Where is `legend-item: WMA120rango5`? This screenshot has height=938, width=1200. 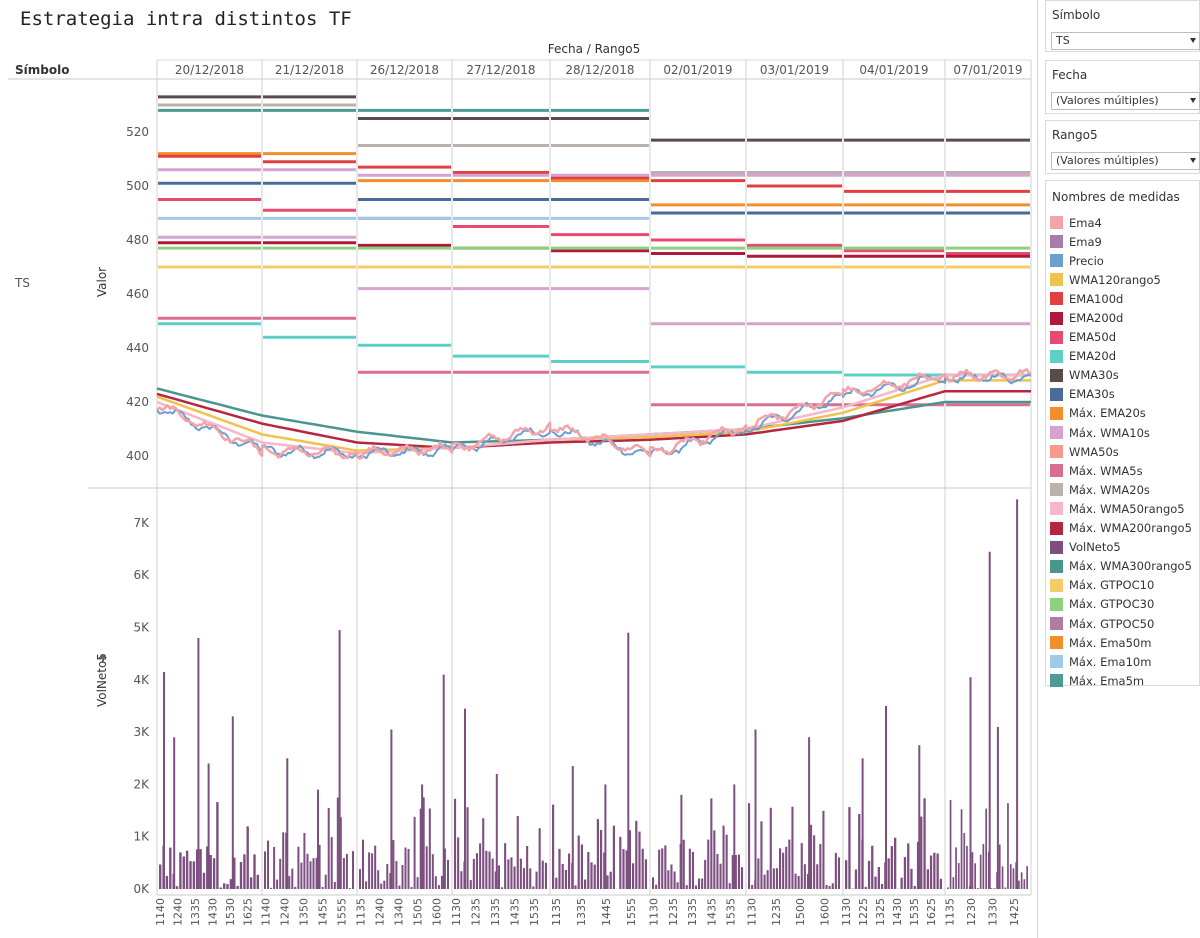
legend-item: WMA120rango5 is located at coordinates (1122, 279).